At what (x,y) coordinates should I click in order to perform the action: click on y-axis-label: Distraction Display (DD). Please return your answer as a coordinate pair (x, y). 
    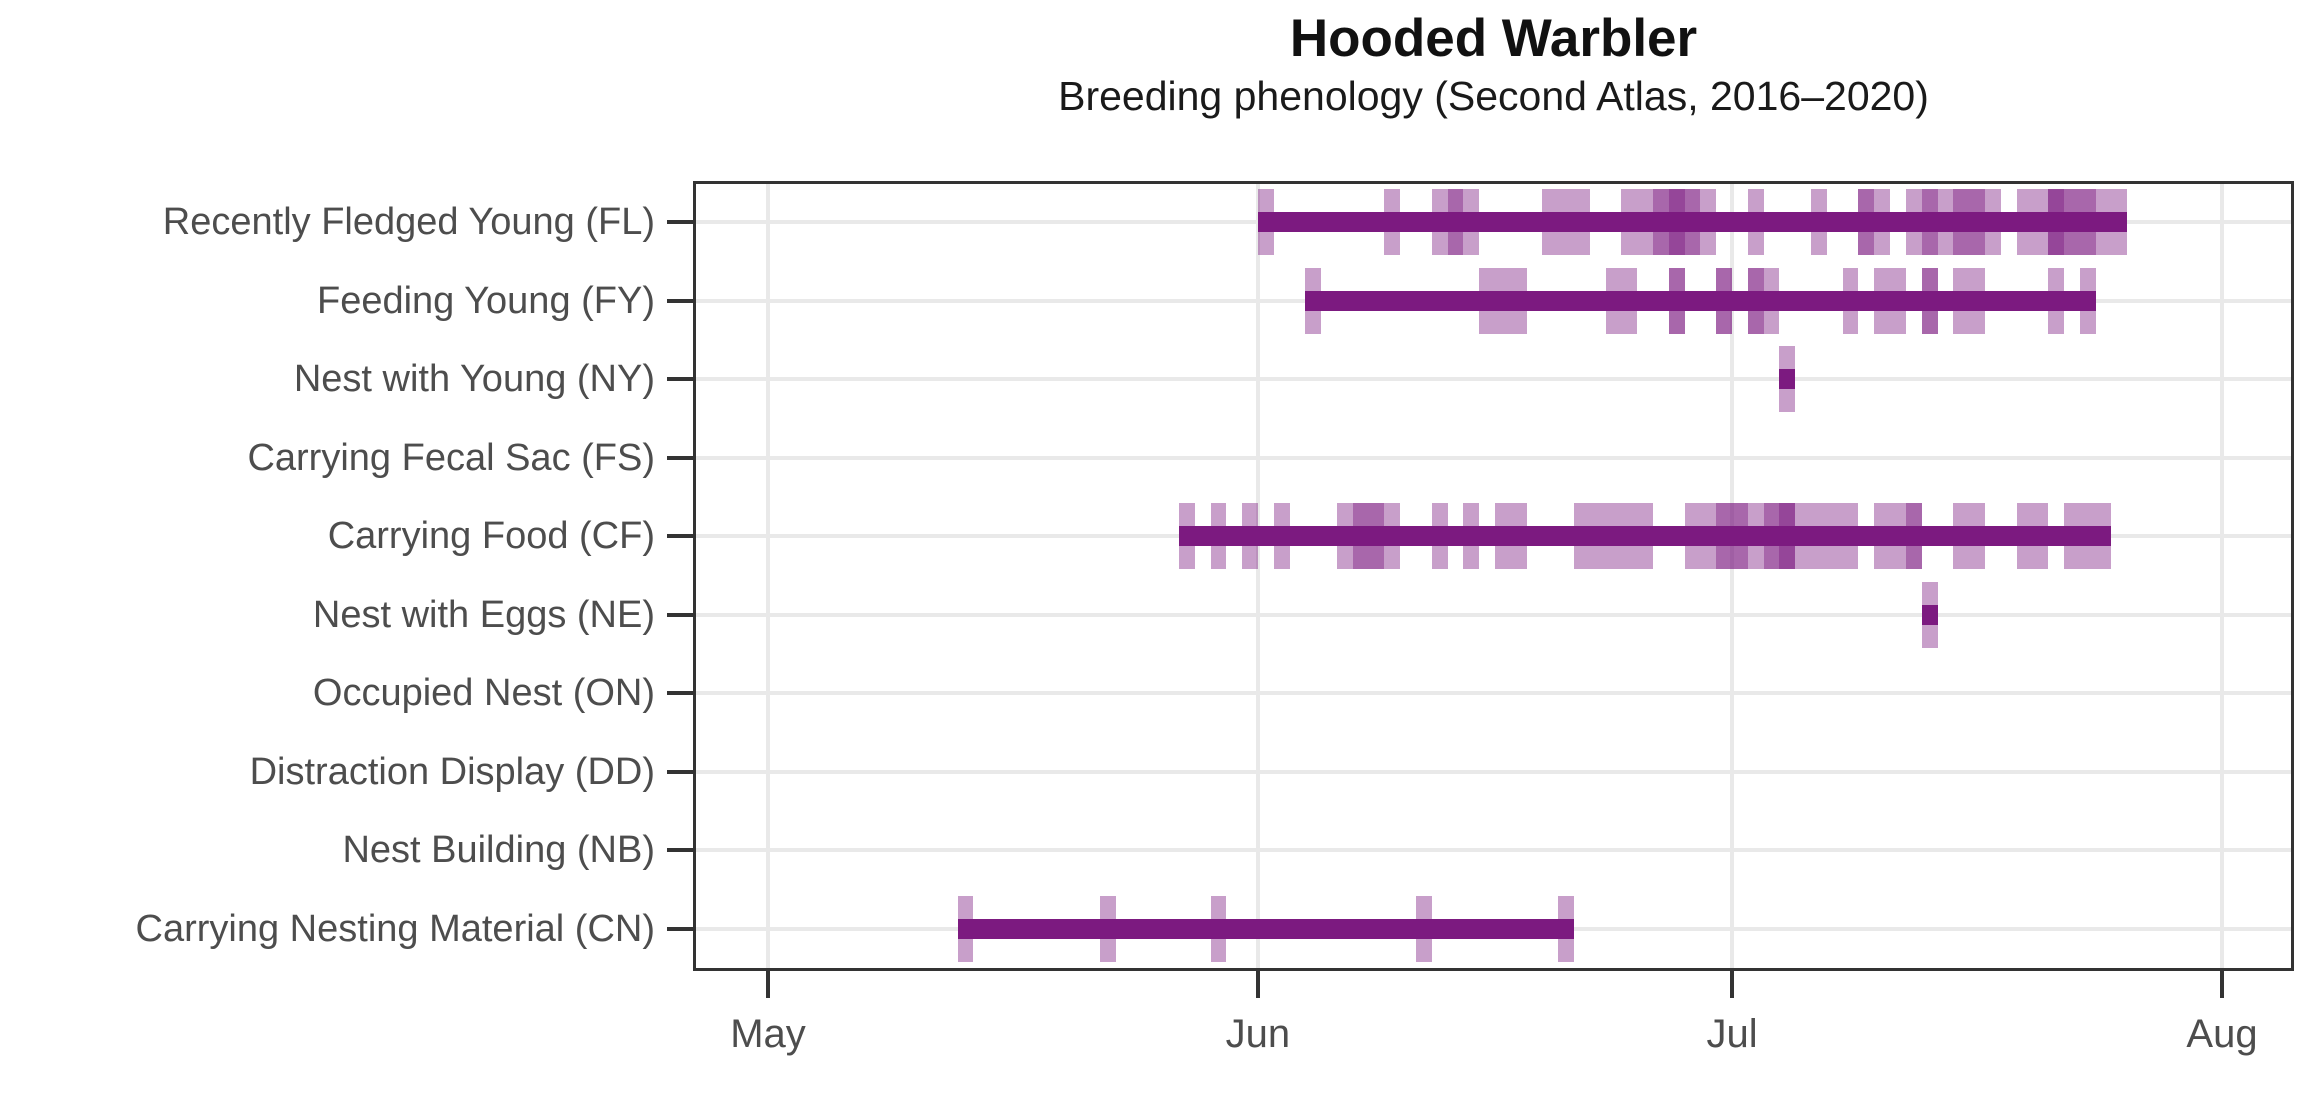
    Looking at the image, I should click on (452, 771).